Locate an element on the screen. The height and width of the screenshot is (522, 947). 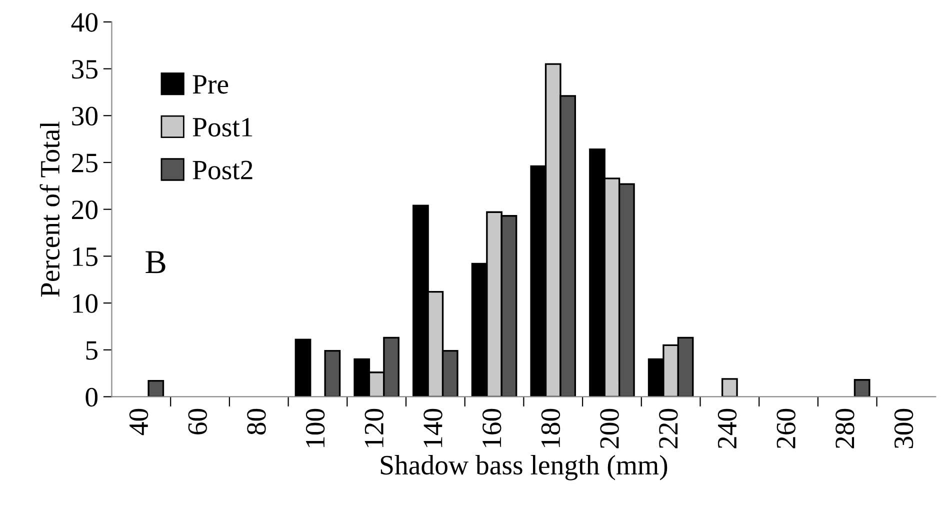
x-tick-label: 100 is located at coordinates (315, 428).